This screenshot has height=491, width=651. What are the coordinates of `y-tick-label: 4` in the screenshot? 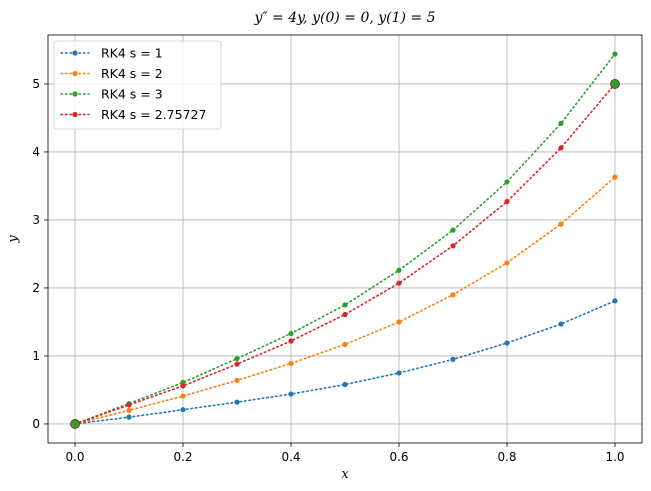 It's located at (36, 152).